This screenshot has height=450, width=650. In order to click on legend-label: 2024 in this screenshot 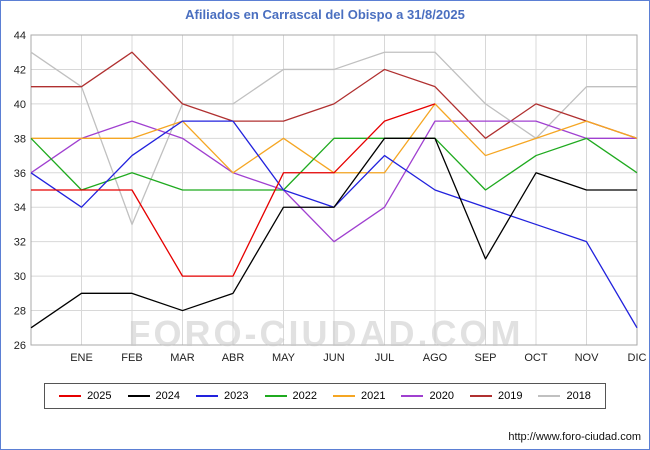, I will do `click(168, 396)`.